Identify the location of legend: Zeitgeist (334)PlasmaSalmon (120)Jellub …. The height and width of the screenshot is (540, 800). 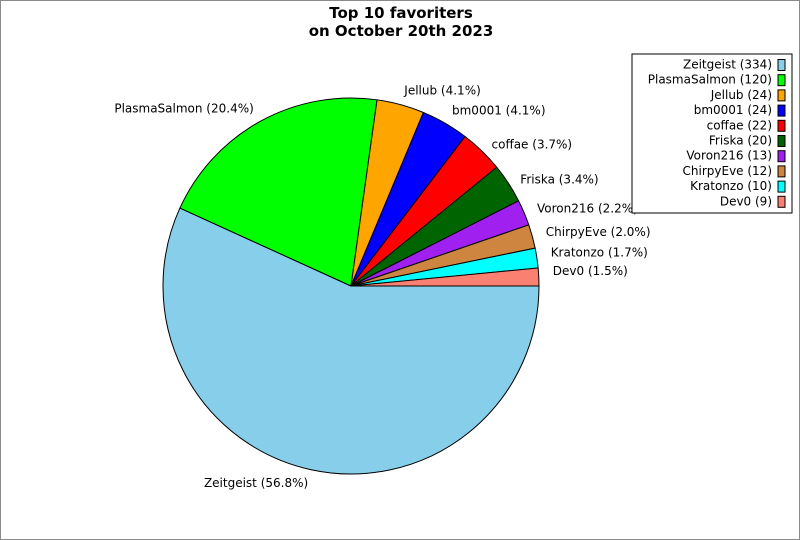
(712, 133).